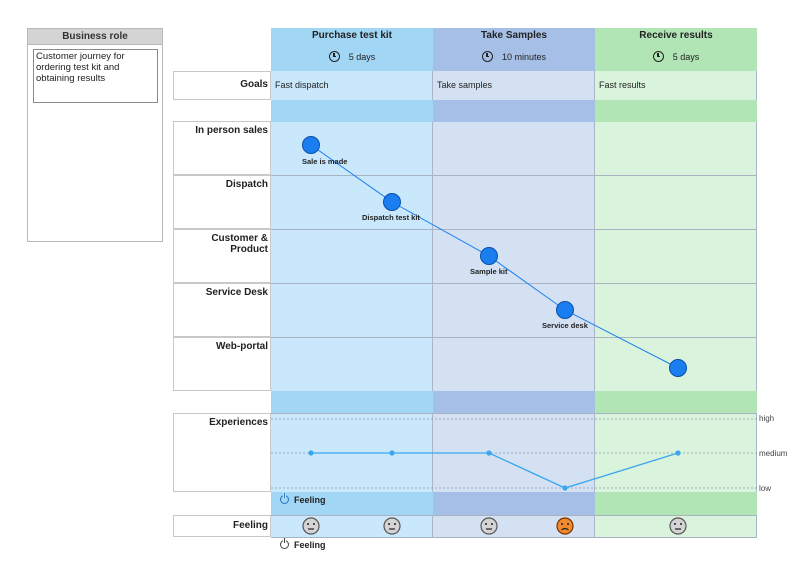 Image resolution: width=800 pixels, height=578 pixels. Describe the element at coordinates (222, 256) in the screenshot. I see `row-label-customer-product: Customer & Product` at that location.